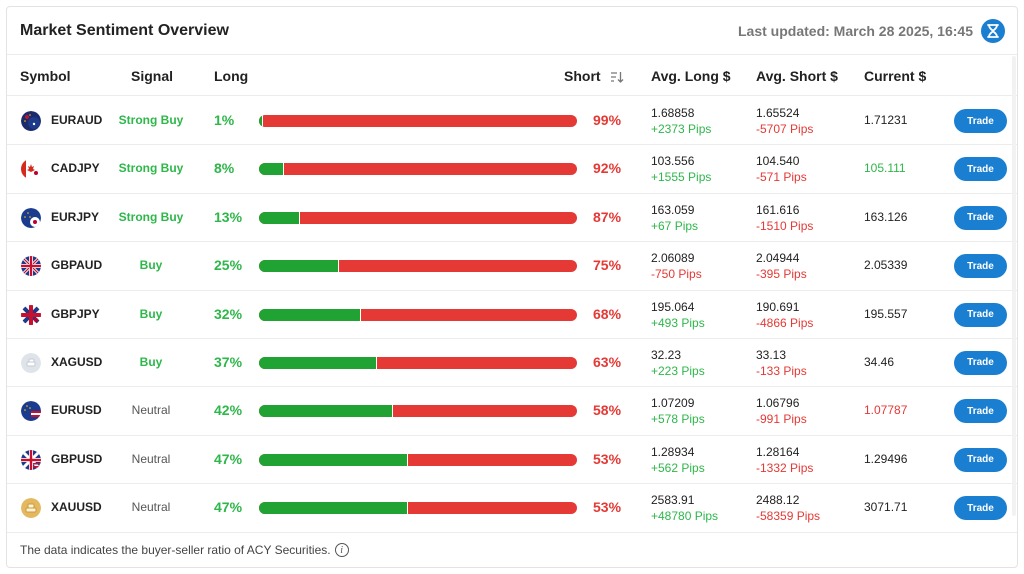 Image resolution: width=1024 pixels, height=574 pixels. What do you see at coordinates (886, 507) in the screenshot?
I see `current-price: 3071.71` at bounding box center [886, 507].